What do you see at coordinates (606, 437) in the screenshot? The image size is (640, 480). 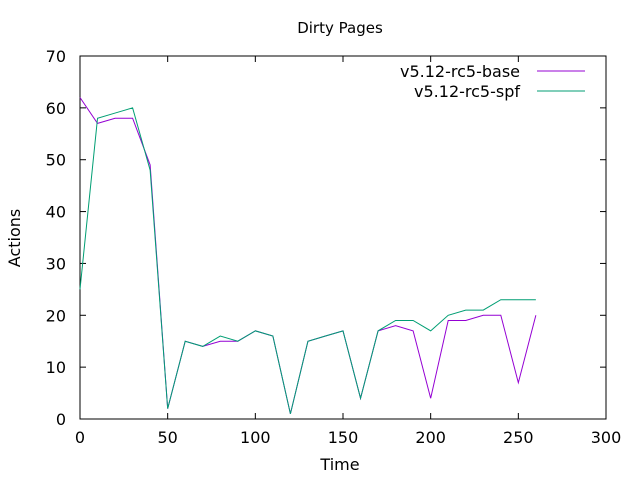 I see `x-tick-label: 300` at bounding box center [606, 437].